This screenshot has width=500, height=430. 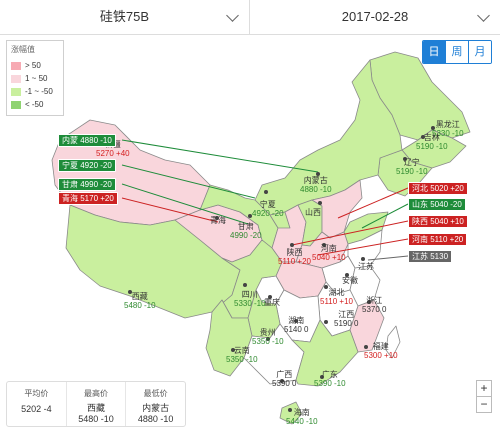 I want to click on map-marker-fujian, so click(x=366, y=347).